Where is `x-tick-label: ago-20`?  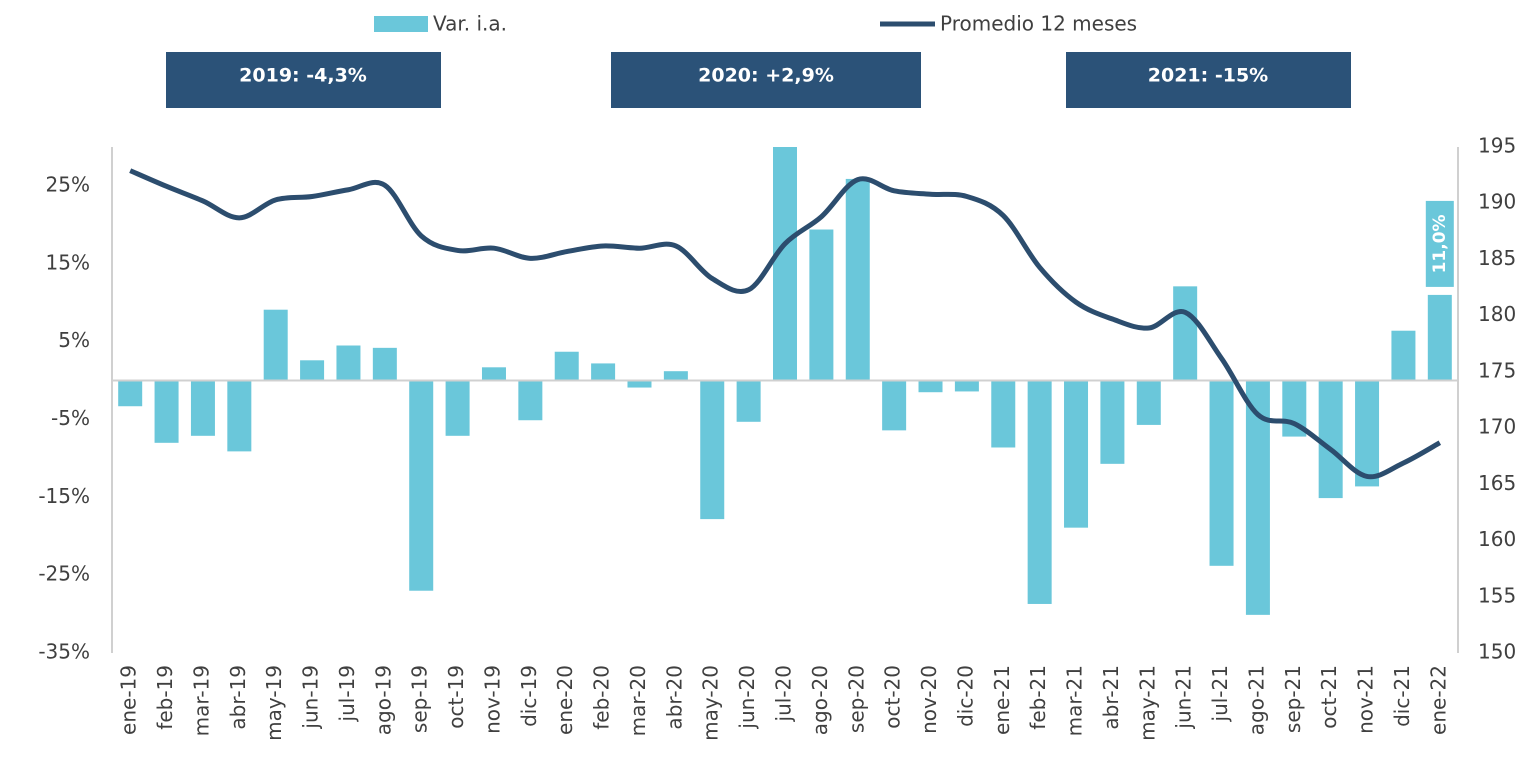
x-tick-label: ago-20 is located at coordinates (820, 700).